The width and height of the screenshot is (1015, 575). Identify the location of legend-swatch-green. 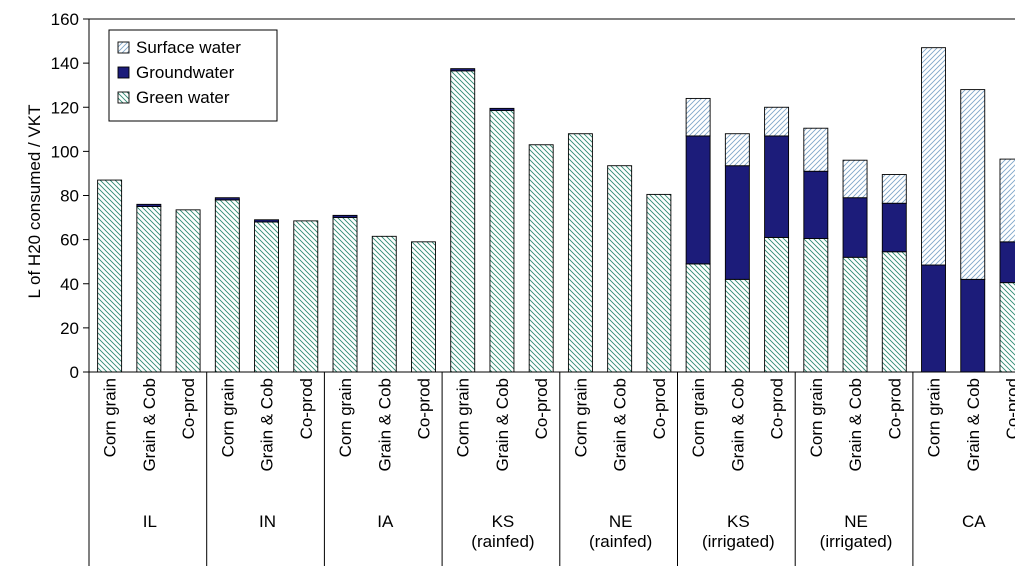
(123, 97).